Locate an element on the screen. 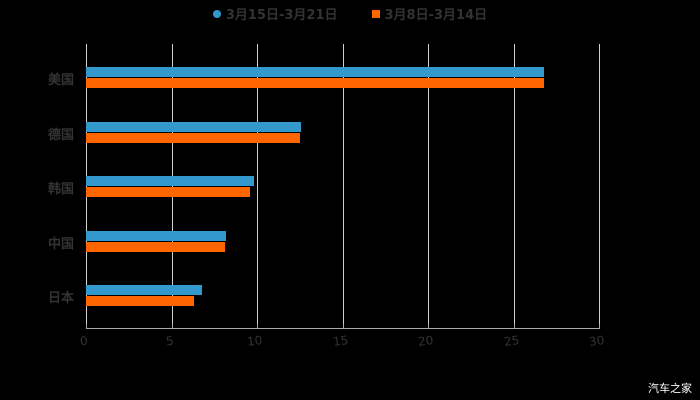  category-label: 日本 is located at coordinates (61, 298).